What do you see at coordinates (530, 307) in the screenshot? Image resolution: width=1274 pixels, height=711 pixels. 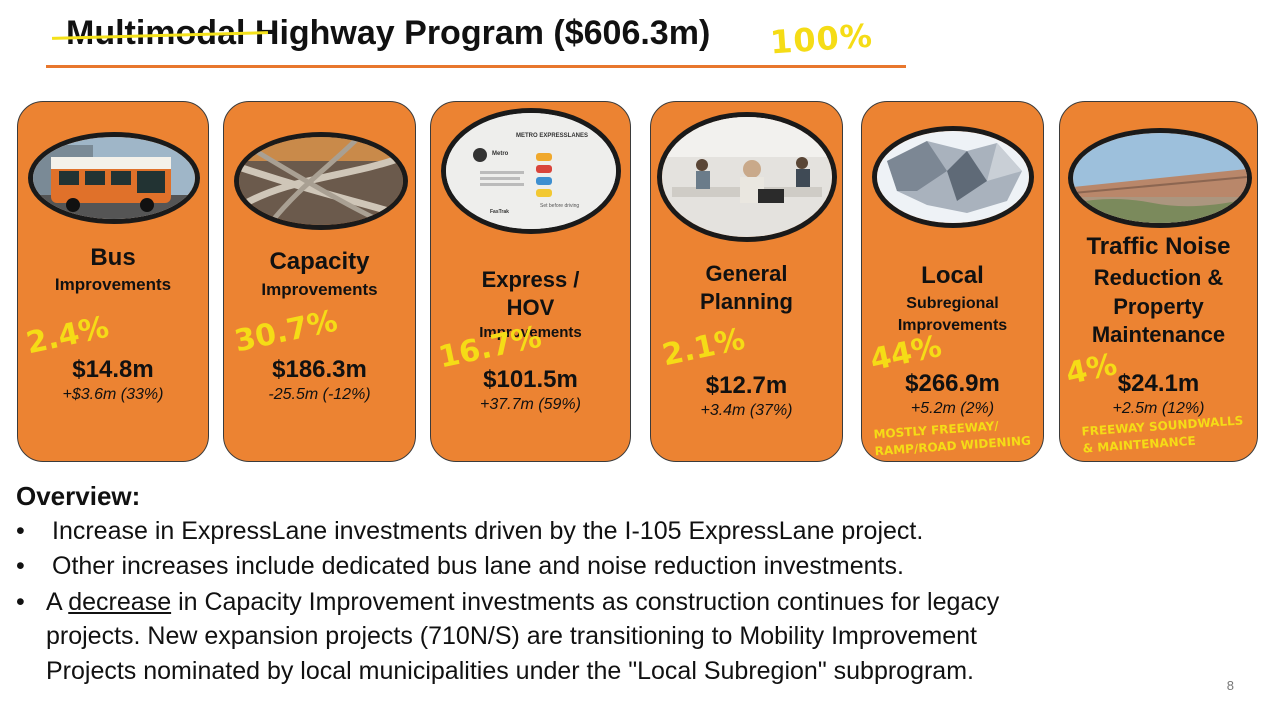 I see `card-express-title-line2: HOV` at bounding box center [530, 307].